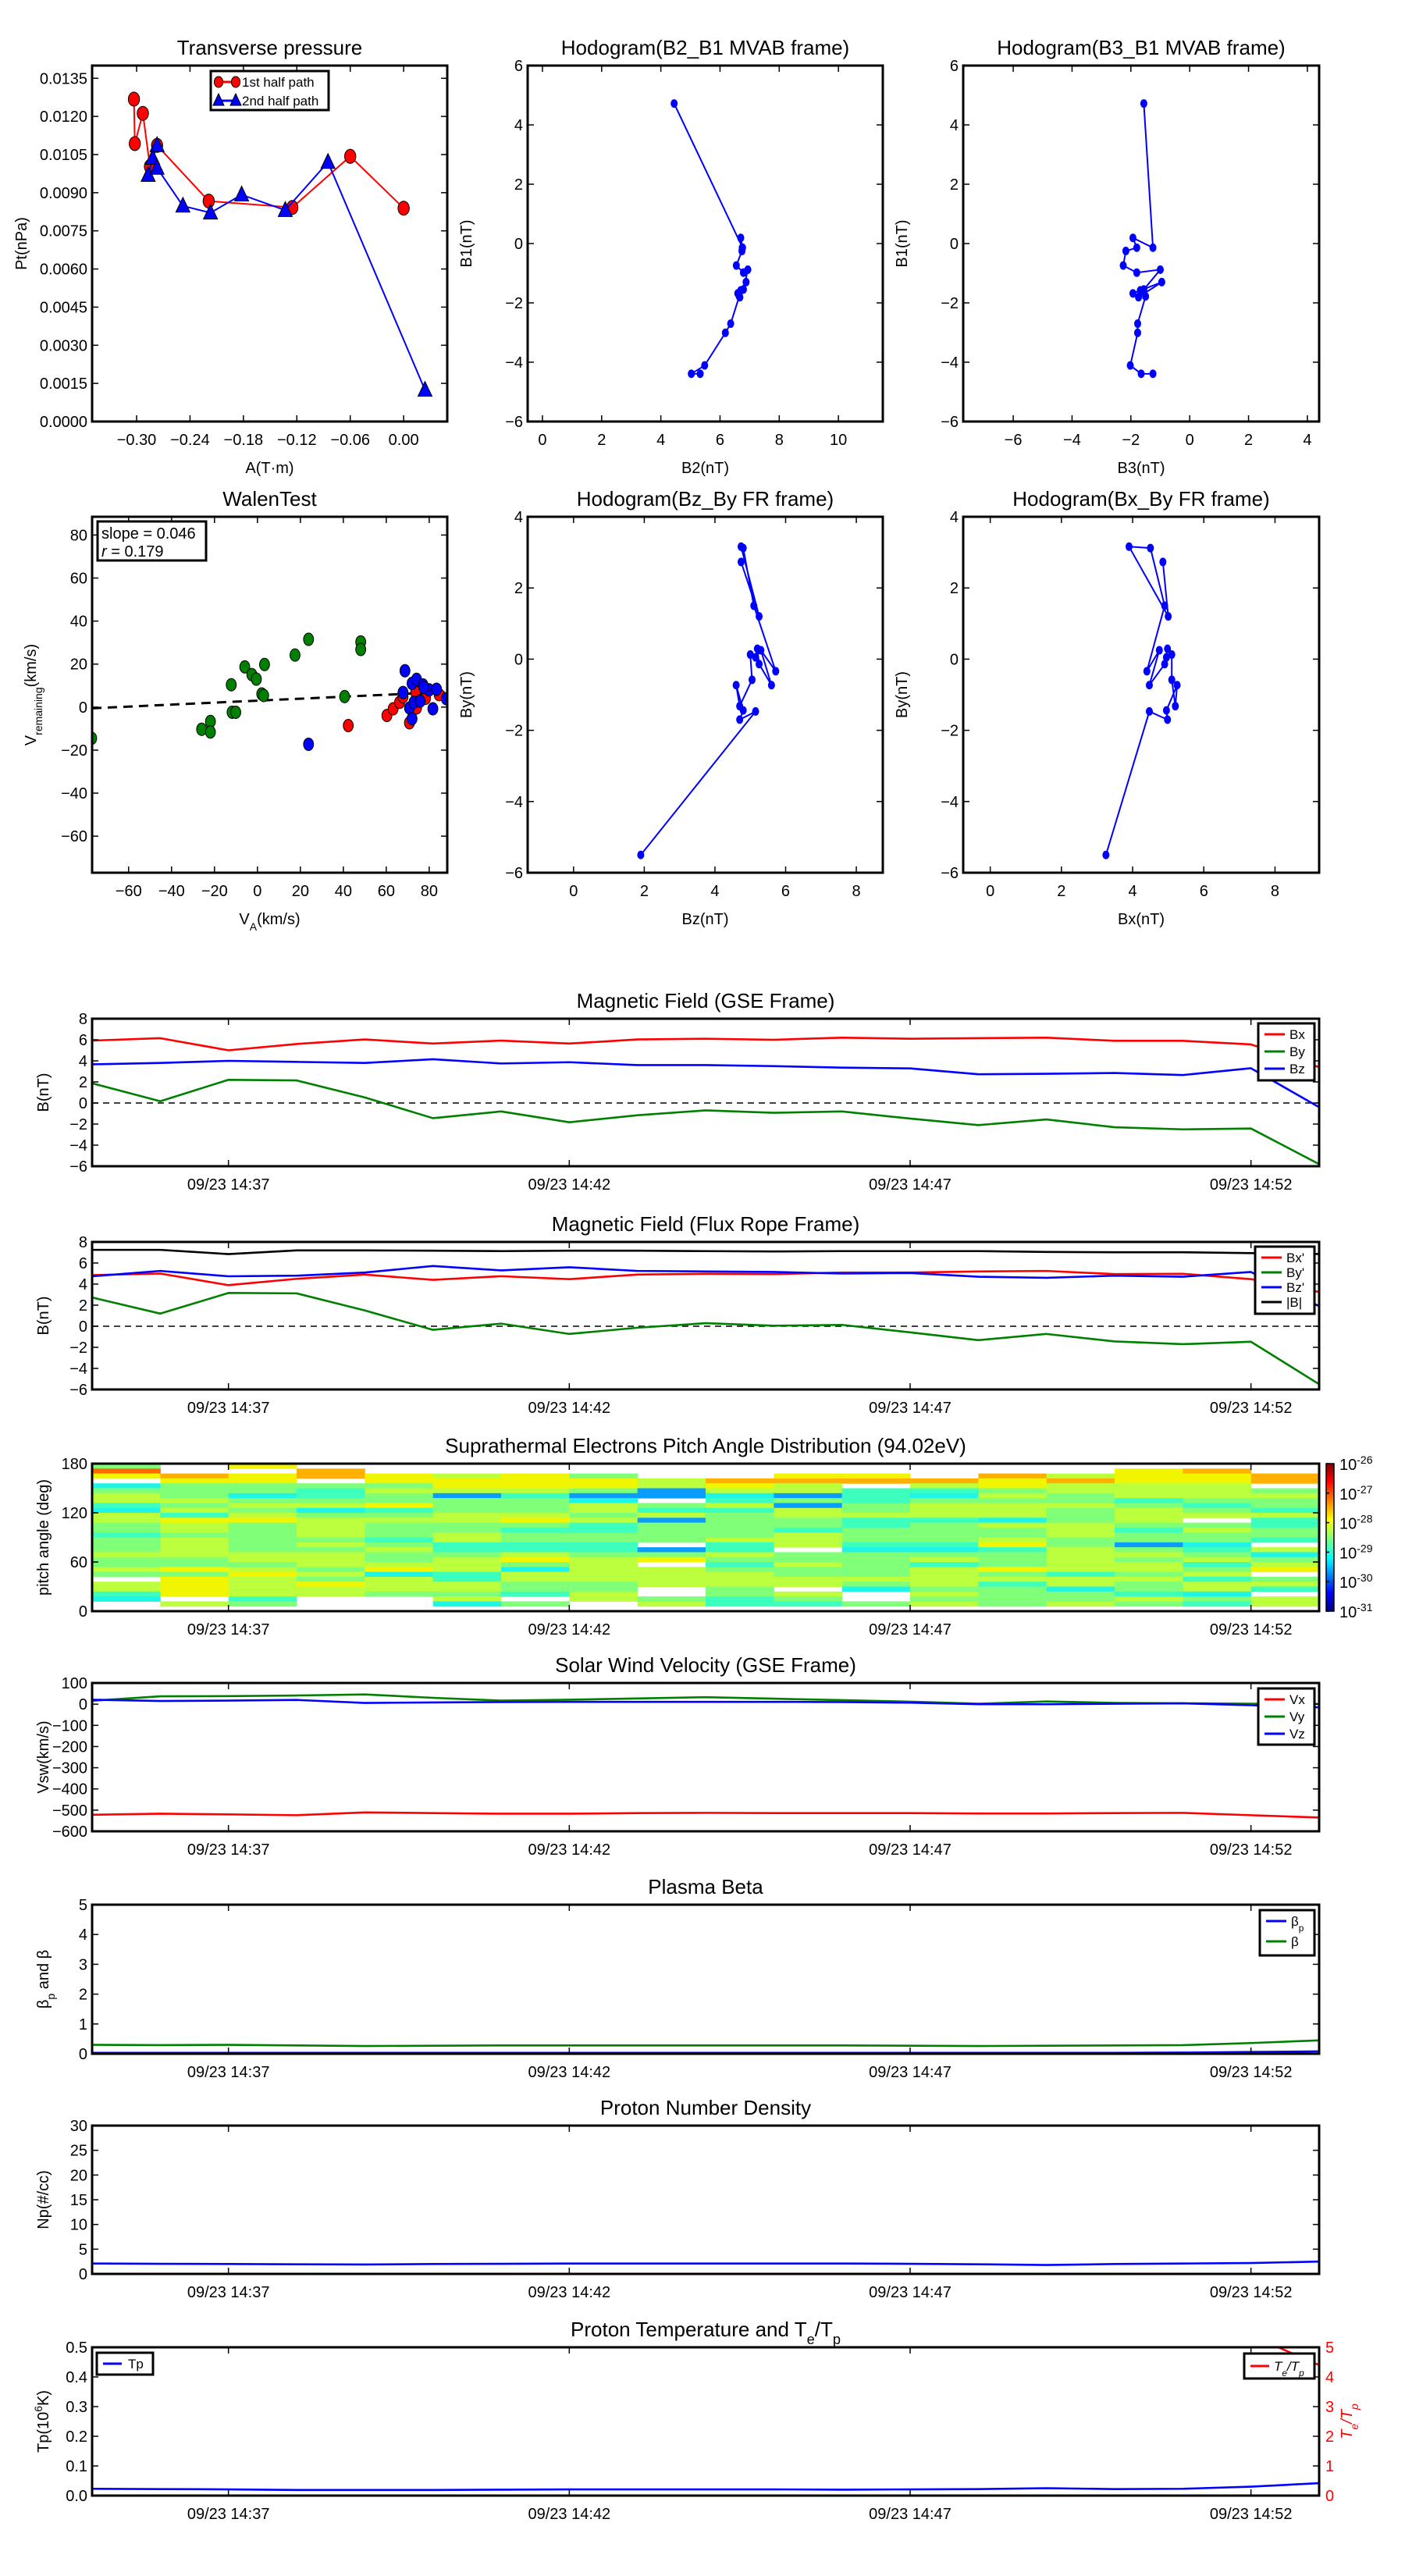  Describe the element at coordinates (43, 1972) in the screenshot. I see `y-axis-label-part: and β` at that location.